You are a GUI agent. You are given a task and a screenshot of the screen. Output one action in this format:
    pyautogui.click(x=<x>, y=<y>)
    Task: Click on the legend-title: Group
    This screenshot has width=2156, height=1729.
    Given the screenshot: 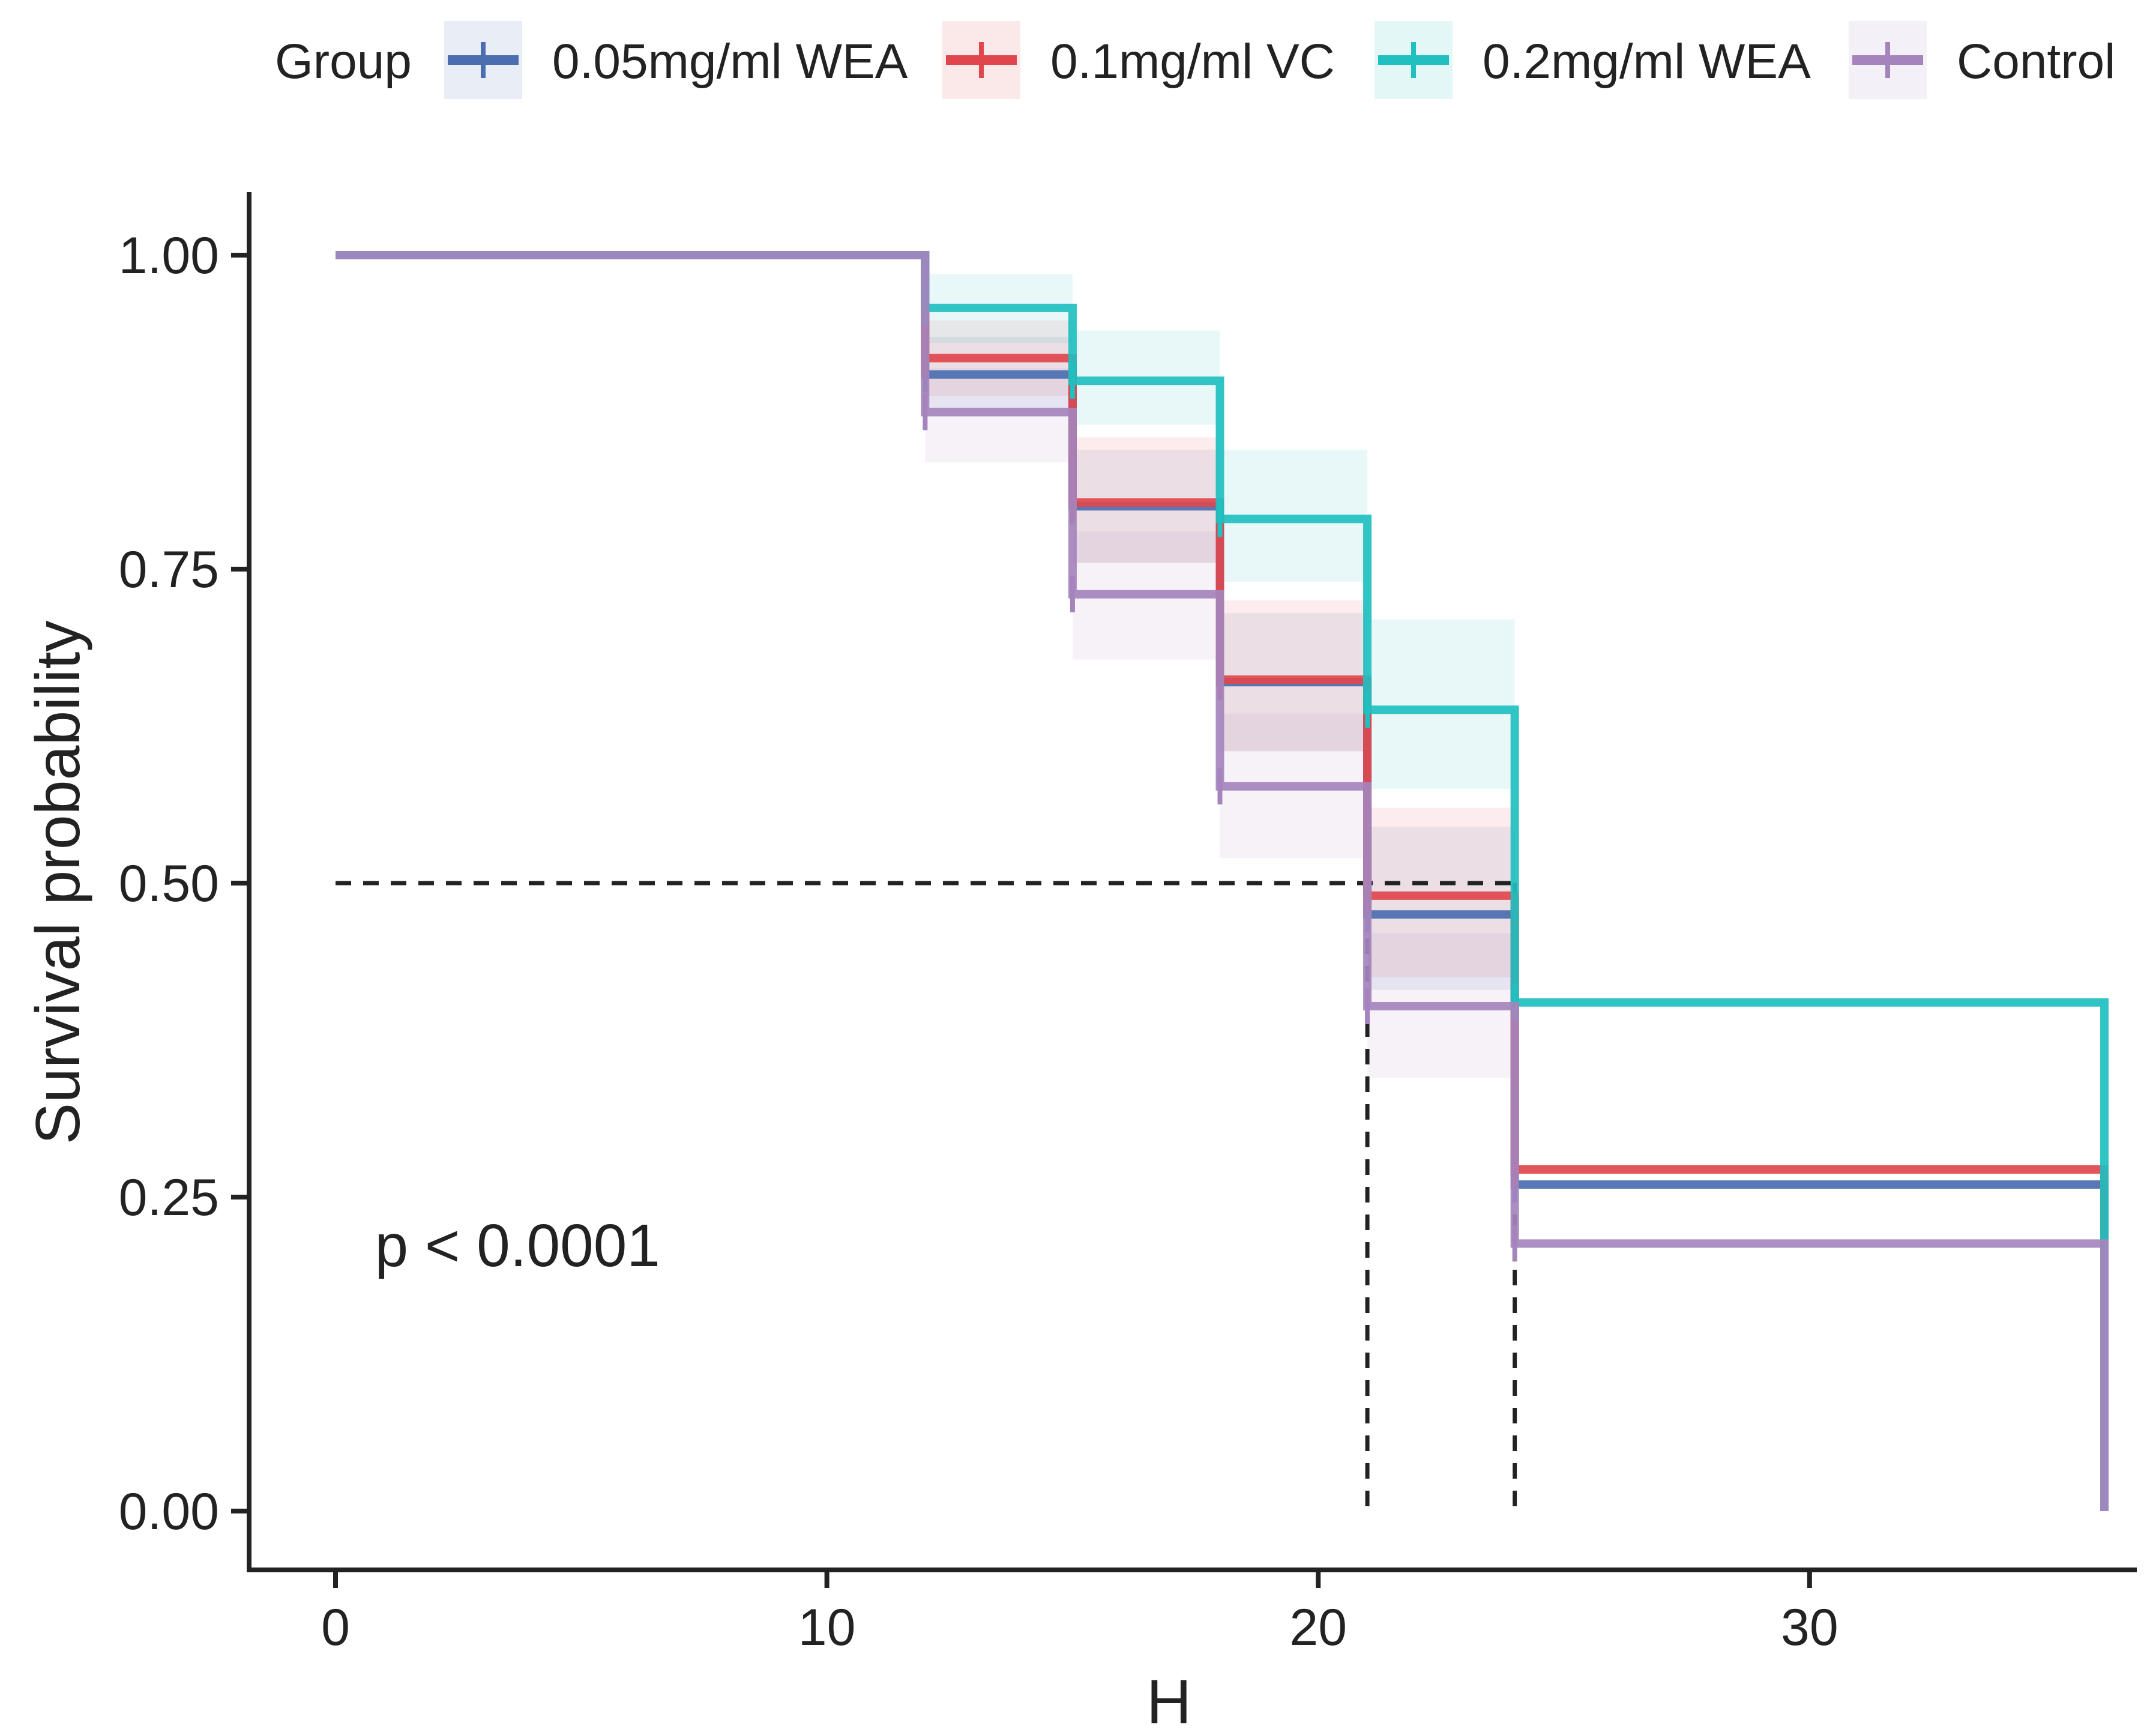 What is the action you would take?
    pyautogui.click(x=343, y=61)
    